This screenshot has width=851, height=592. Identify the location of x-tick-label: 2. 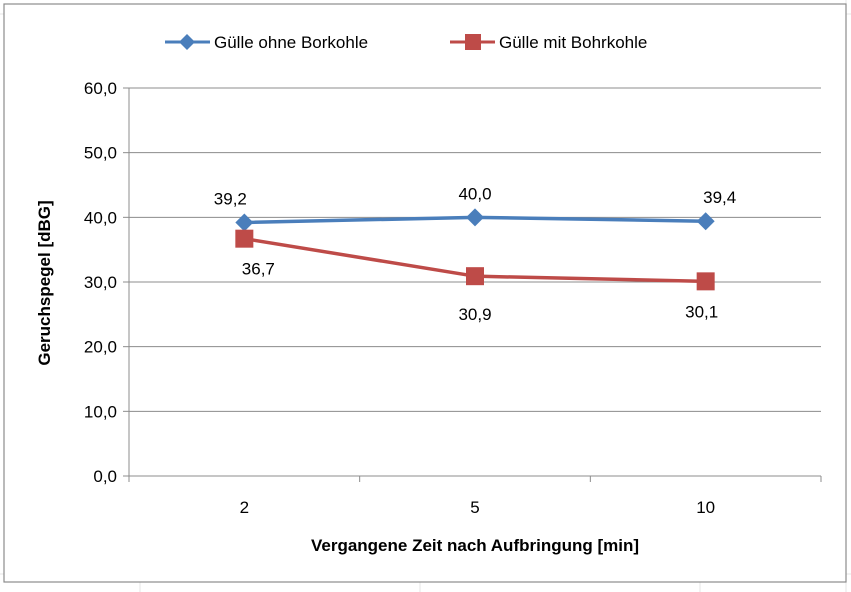
(244, 507).